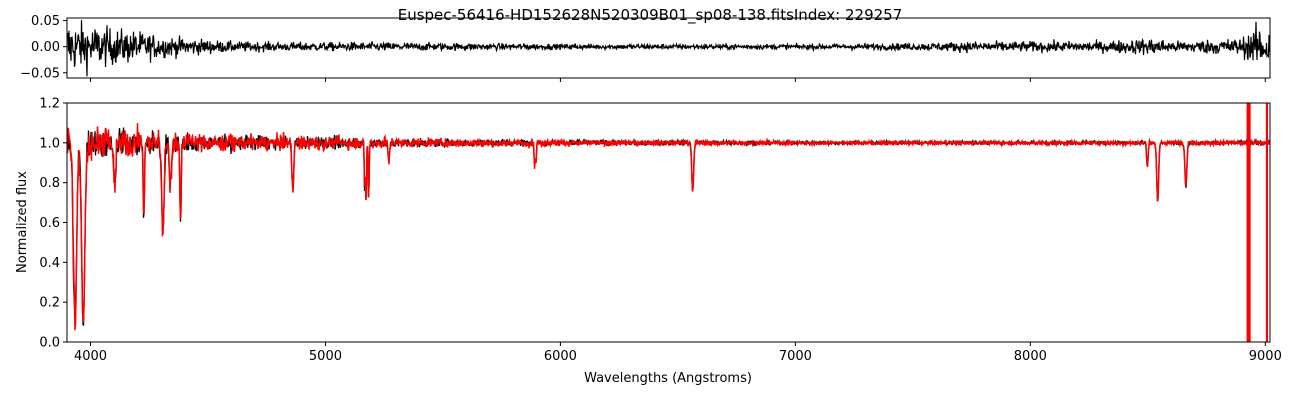 This screenshot has width=1300, height=400. What do you see at coordinates (49, 183) in the screenshot?
I see `spectrum-y-tick-label: 0.8` at bounding box center [49, 183].